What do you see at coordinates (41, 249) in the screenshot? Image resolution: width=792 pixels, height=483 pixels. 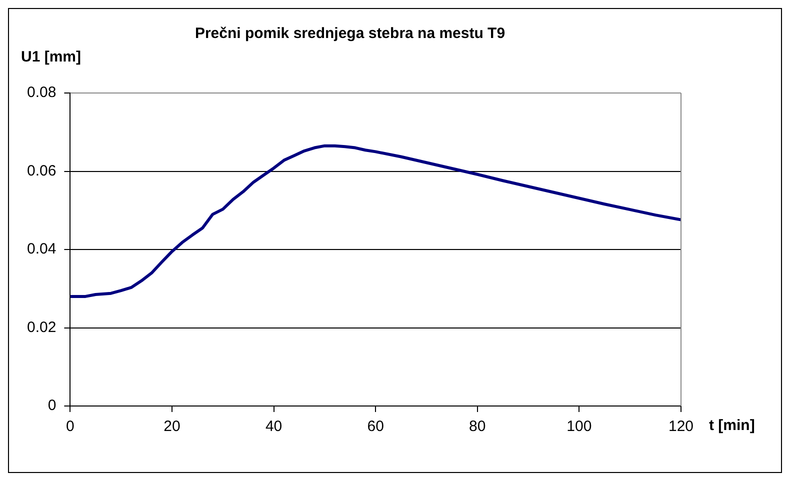 I see `y-tick-label: 0.04` at bounding box center [41, 249].